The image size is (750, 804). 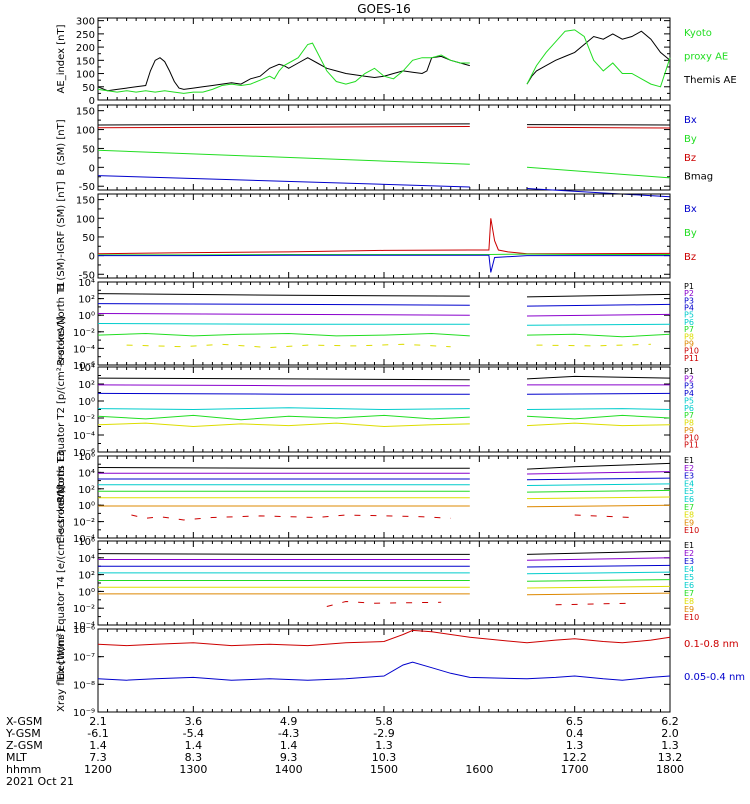 I want to click on series-bx, so click(x=384, y=263).